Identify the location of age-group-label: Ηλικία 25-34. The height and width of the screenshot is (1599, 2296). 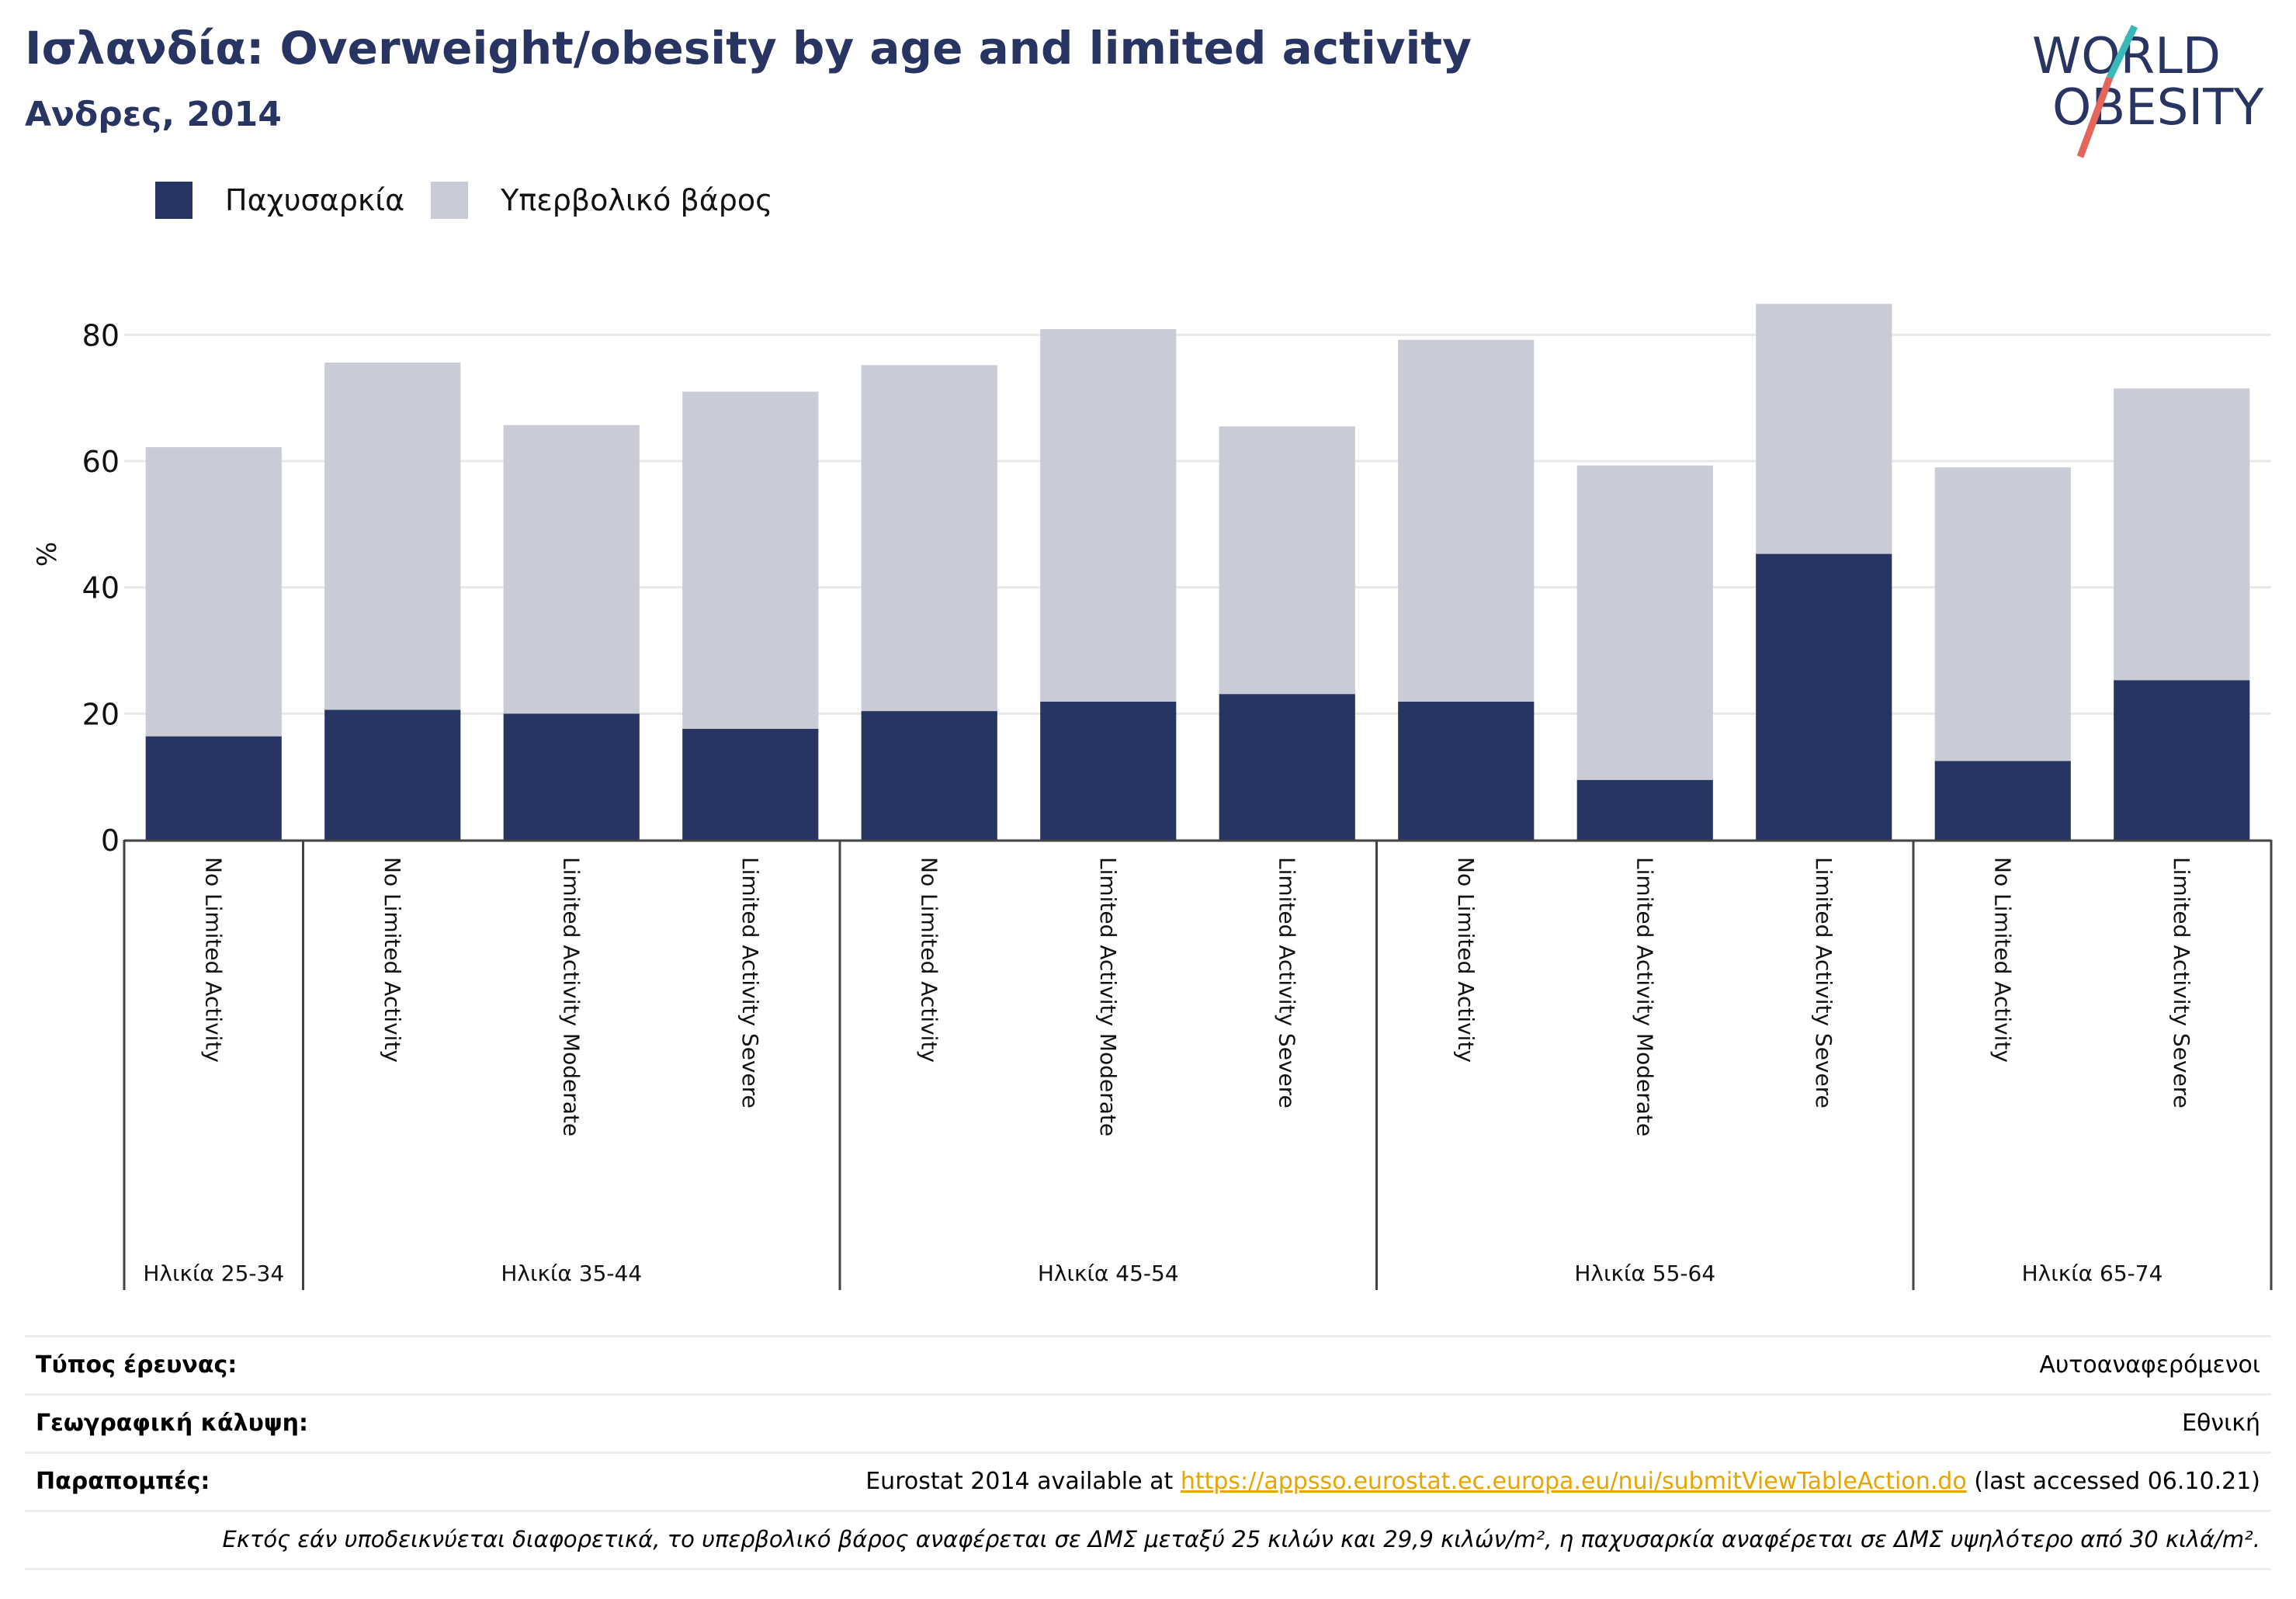
(214, 1273).